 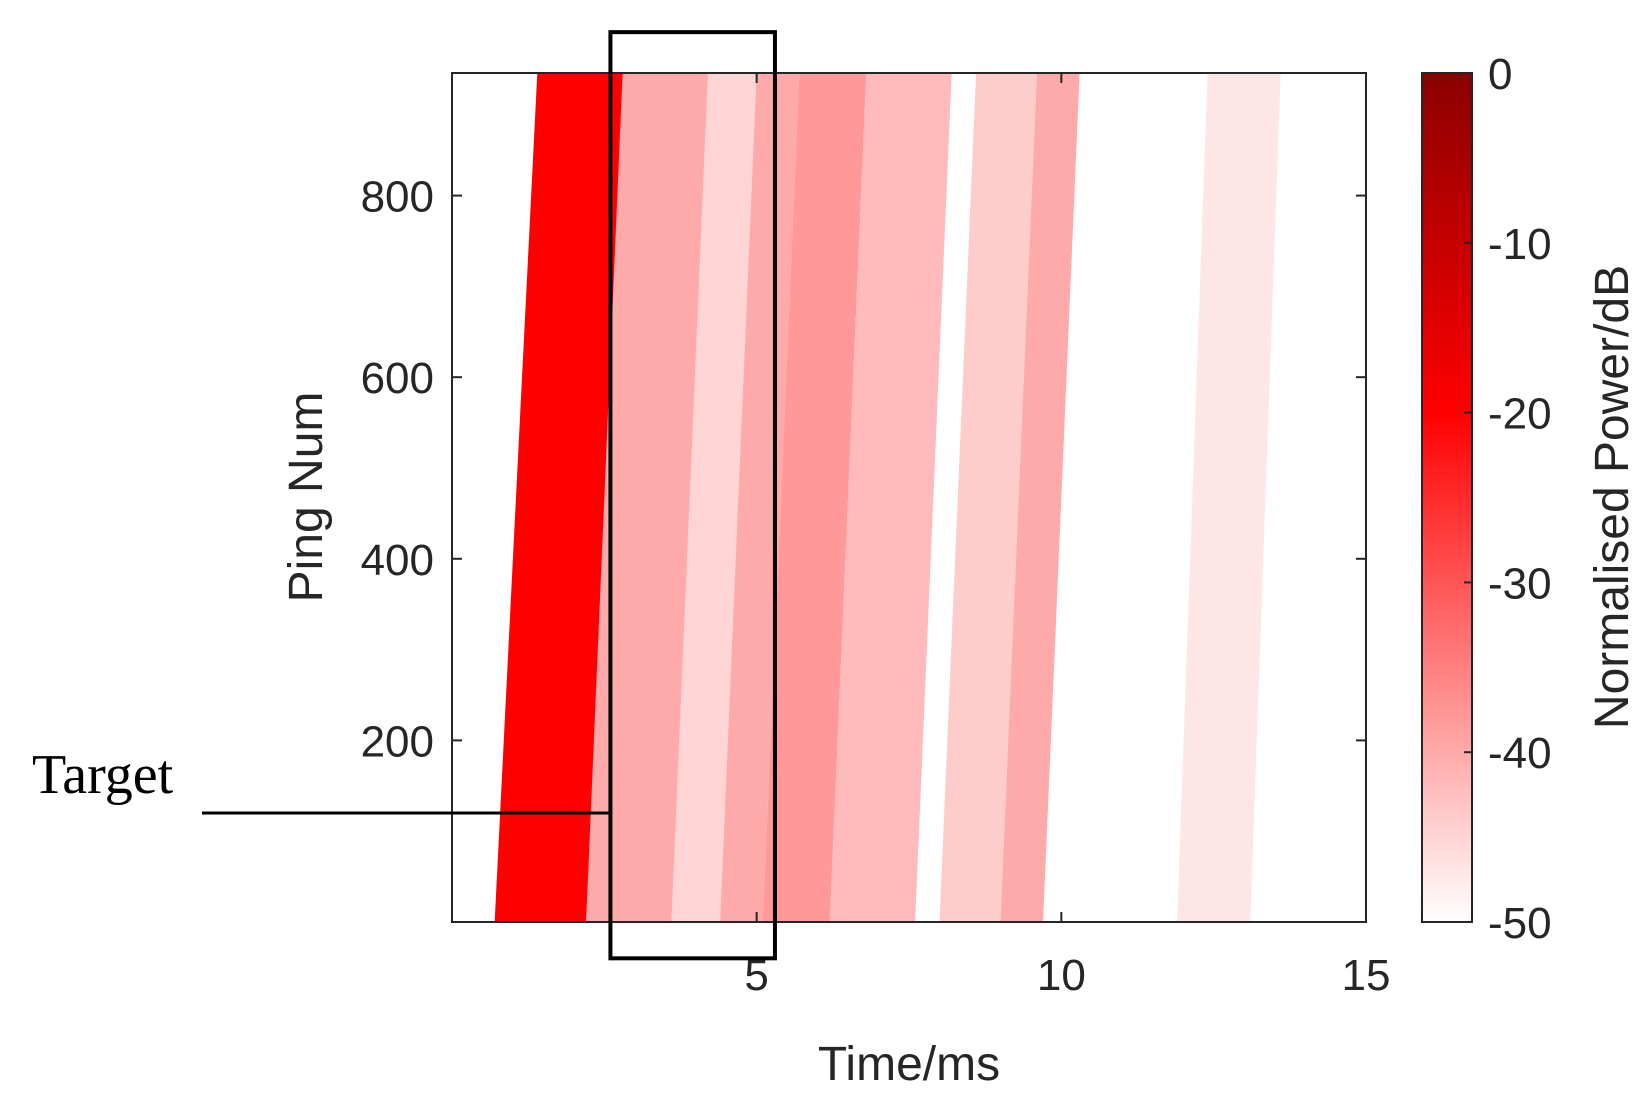 What do you see at coordinates (397, 741) in the screenshot?
I see `y-tick-label: 200` at bounding box center [397, 741].